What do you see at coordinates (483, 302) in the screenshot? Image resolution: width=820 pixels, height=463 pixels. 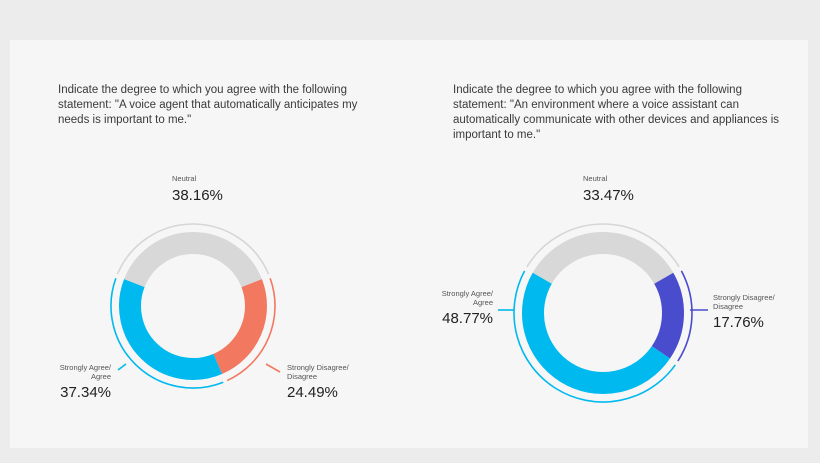 I see `chart-2-label-agree: Agree` at bounding box center [483, 302].